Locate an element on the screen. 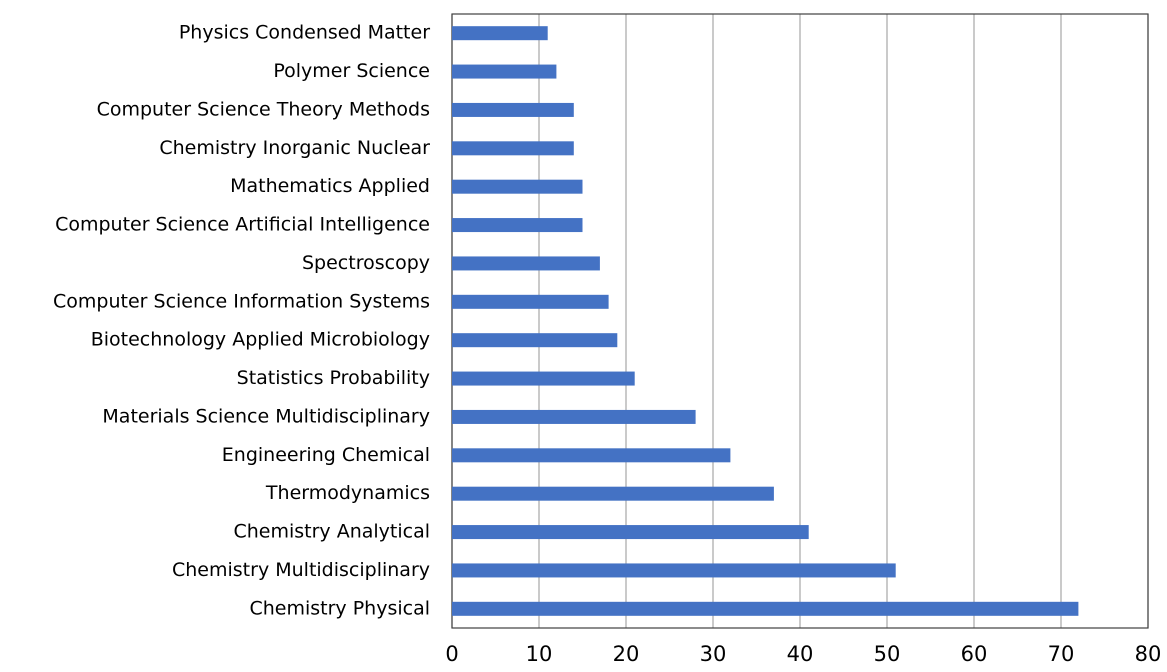 The height and width of the screenshot is (672, 1167). y-tick-label: Polymer Science is located at coordinates (351, 71).